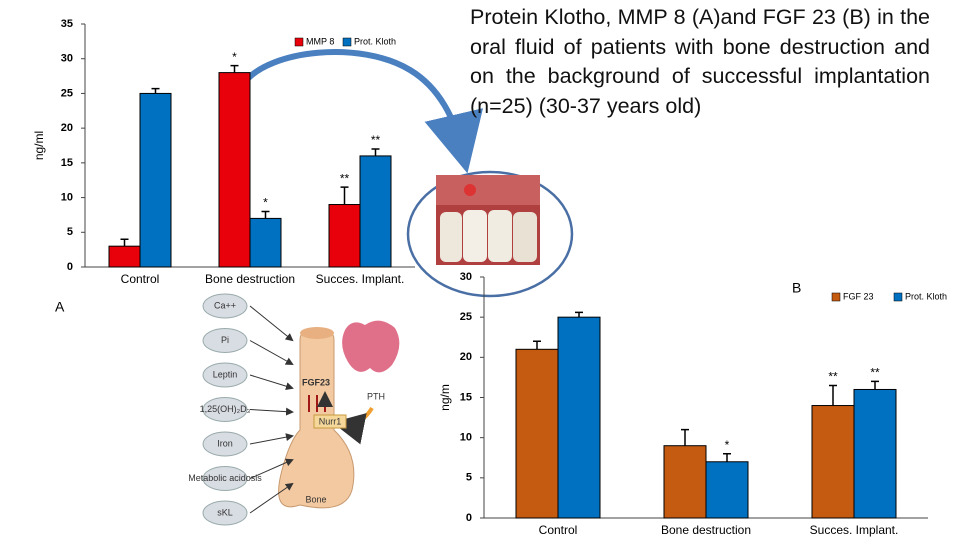 This screenshot has height=540, width=960. I want to click on photo, so click(488, 220).